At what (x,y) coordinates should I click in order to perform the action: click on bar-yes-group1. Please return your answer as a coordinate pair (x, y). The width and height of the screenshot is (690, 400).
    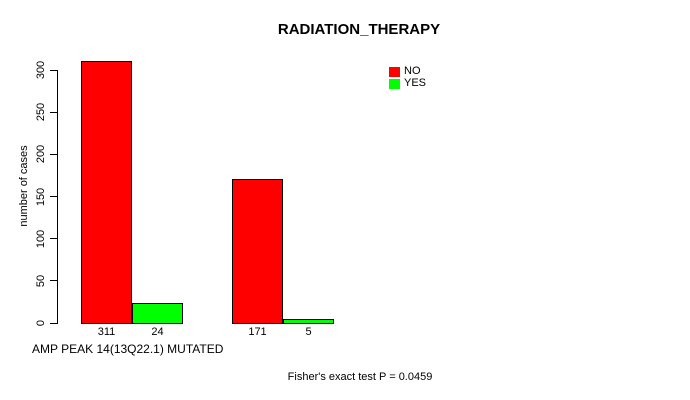
    Looking at the image, I should click on (157, 313).